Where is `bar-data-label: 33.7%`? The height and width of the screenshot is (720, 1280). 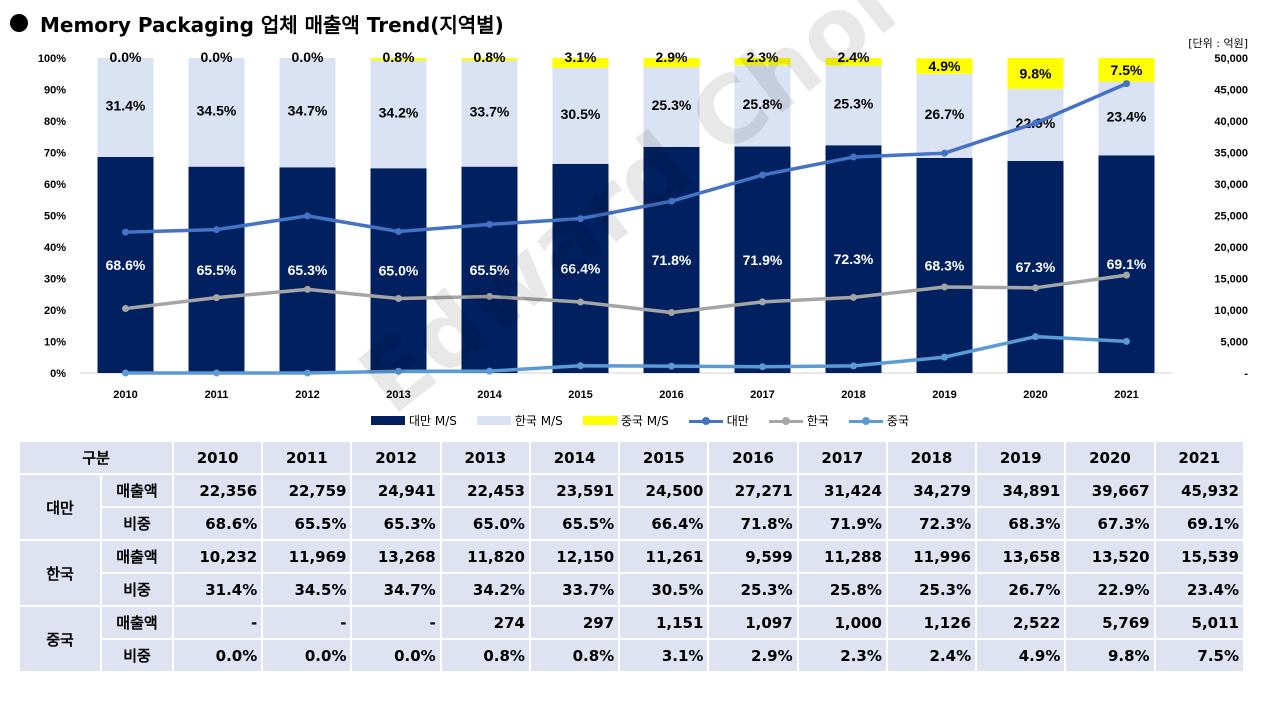 bar-data-label: 33.7% is located at coordinates (490, 112).